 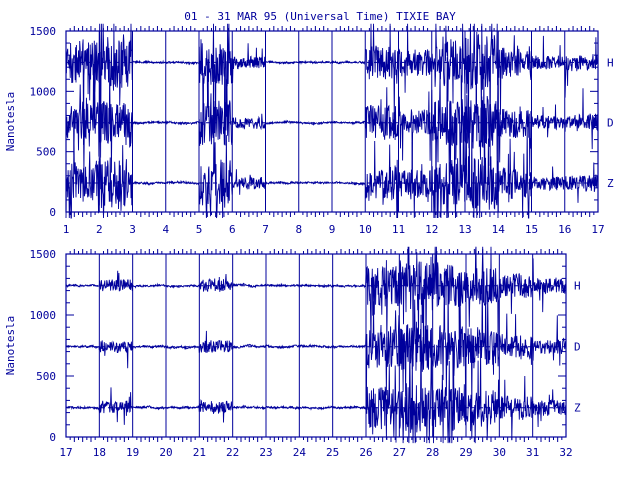 What do you see at coordinates (399, 452) in the screenshot?
I see `bottom-x-tick-label: 27` at bounding box center [399, 452].